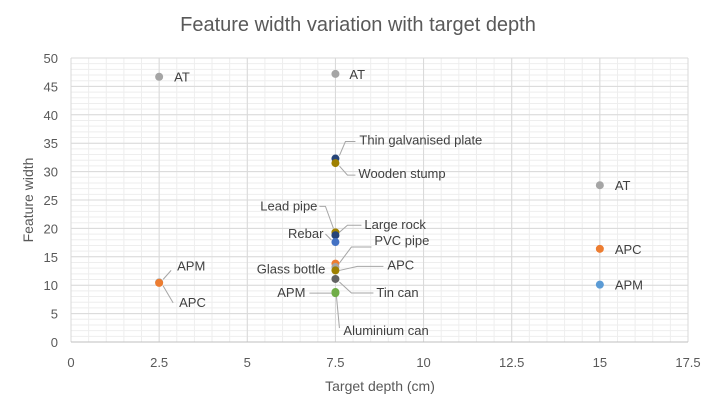 Image resolution: width=720 pixels, height=414 pixels. What do you see at coordinates (28, 200) in the screenshot?
I see `y-axis-title: Feature width` at bounding box center [28, 200].